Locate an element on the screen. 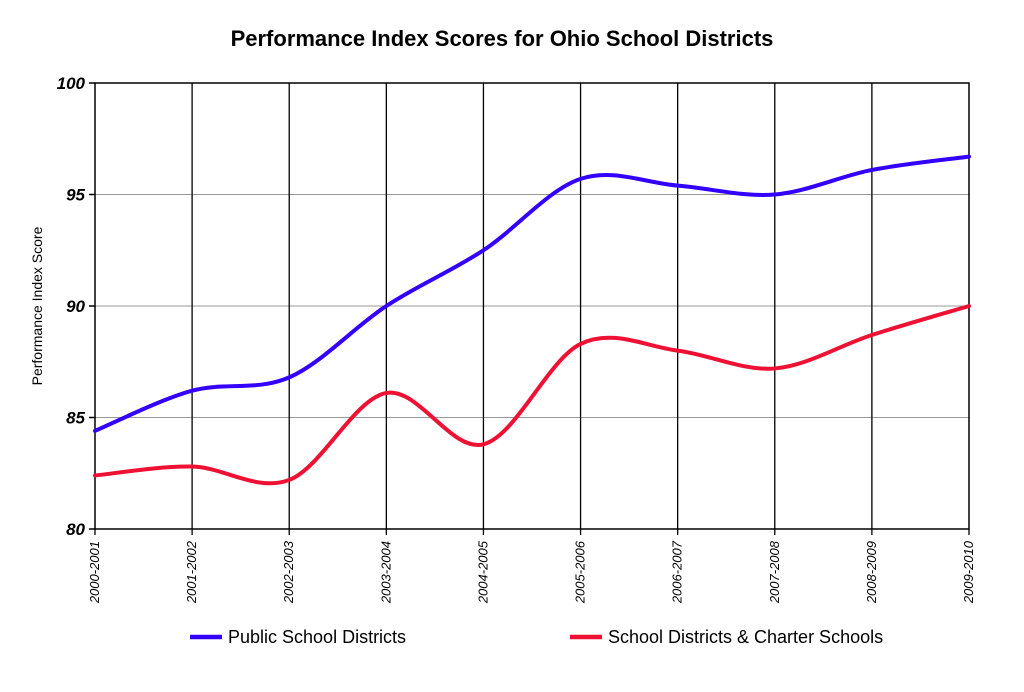  y-tick-label: 85 is located at coordinates (75, 418).